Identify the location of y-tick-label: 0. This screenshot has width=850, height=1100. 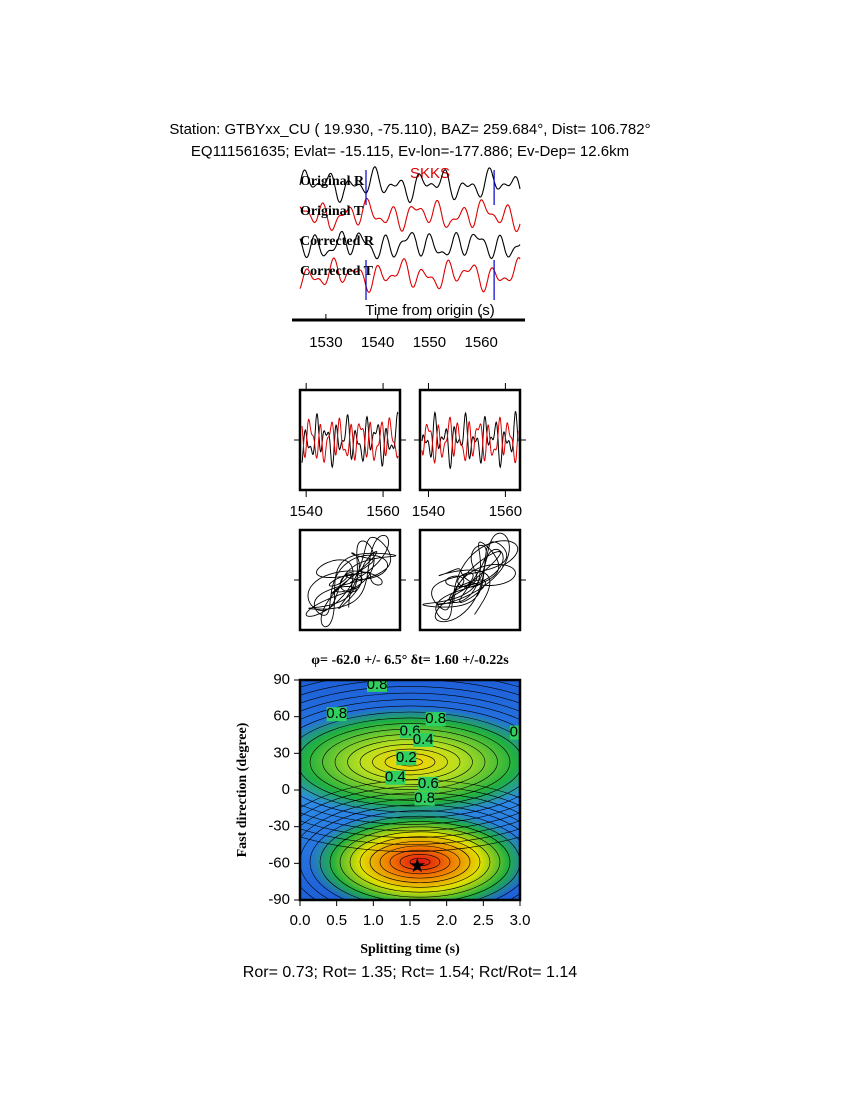
(286, 789).